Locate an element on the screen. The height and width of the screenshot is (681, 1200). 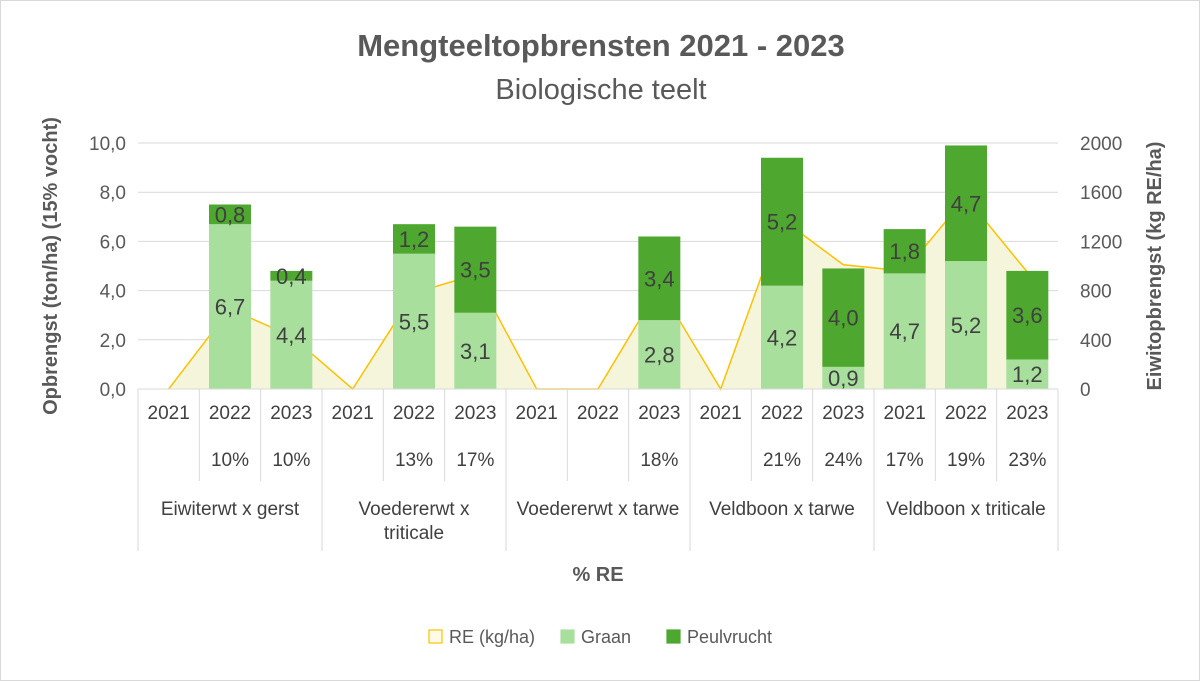
data-label-peulvrucht: 1,2 is located at coordinates (414, 239).